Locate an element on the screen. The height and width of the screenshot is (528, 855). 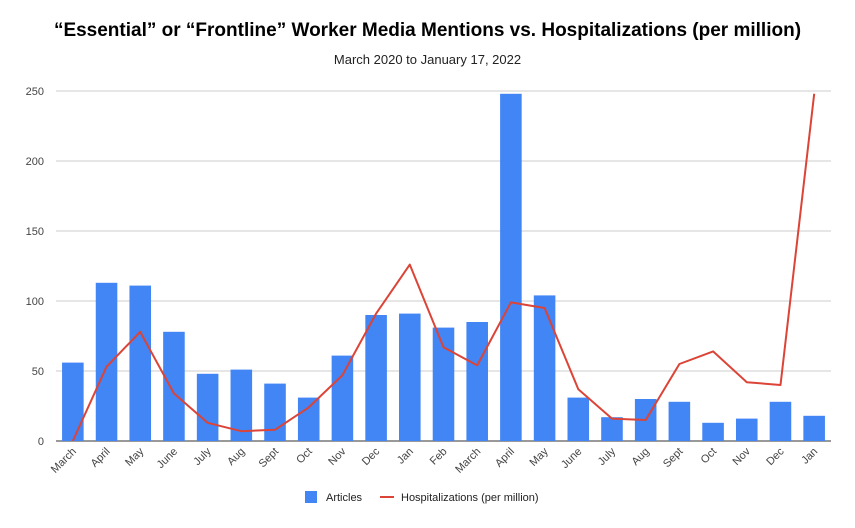
legend-label-articles: Articles is located at coordinates (344, 498).